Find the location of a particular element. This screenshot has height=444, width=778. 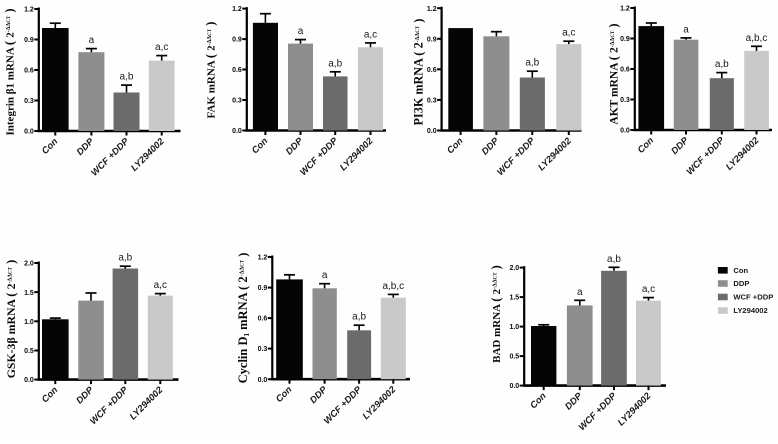

svg-text: BAD mRNA ( 2-ΔΔCT ) is located at coordinates (496, 314).